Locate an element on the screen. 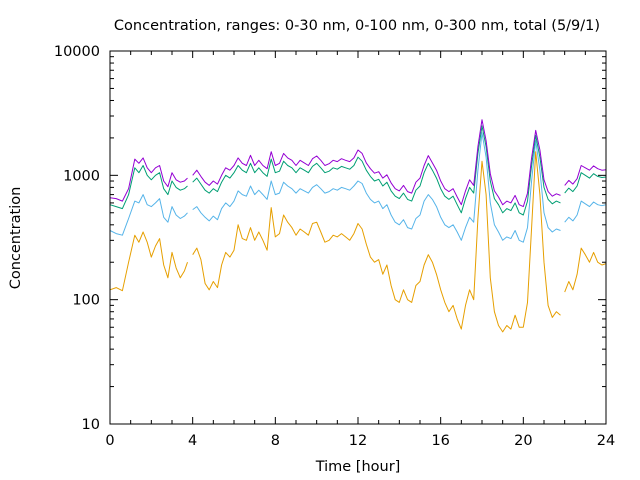 This screenshot has width=640, height=480. y-tick-label: 10000 is located at coordinates (77, 52).